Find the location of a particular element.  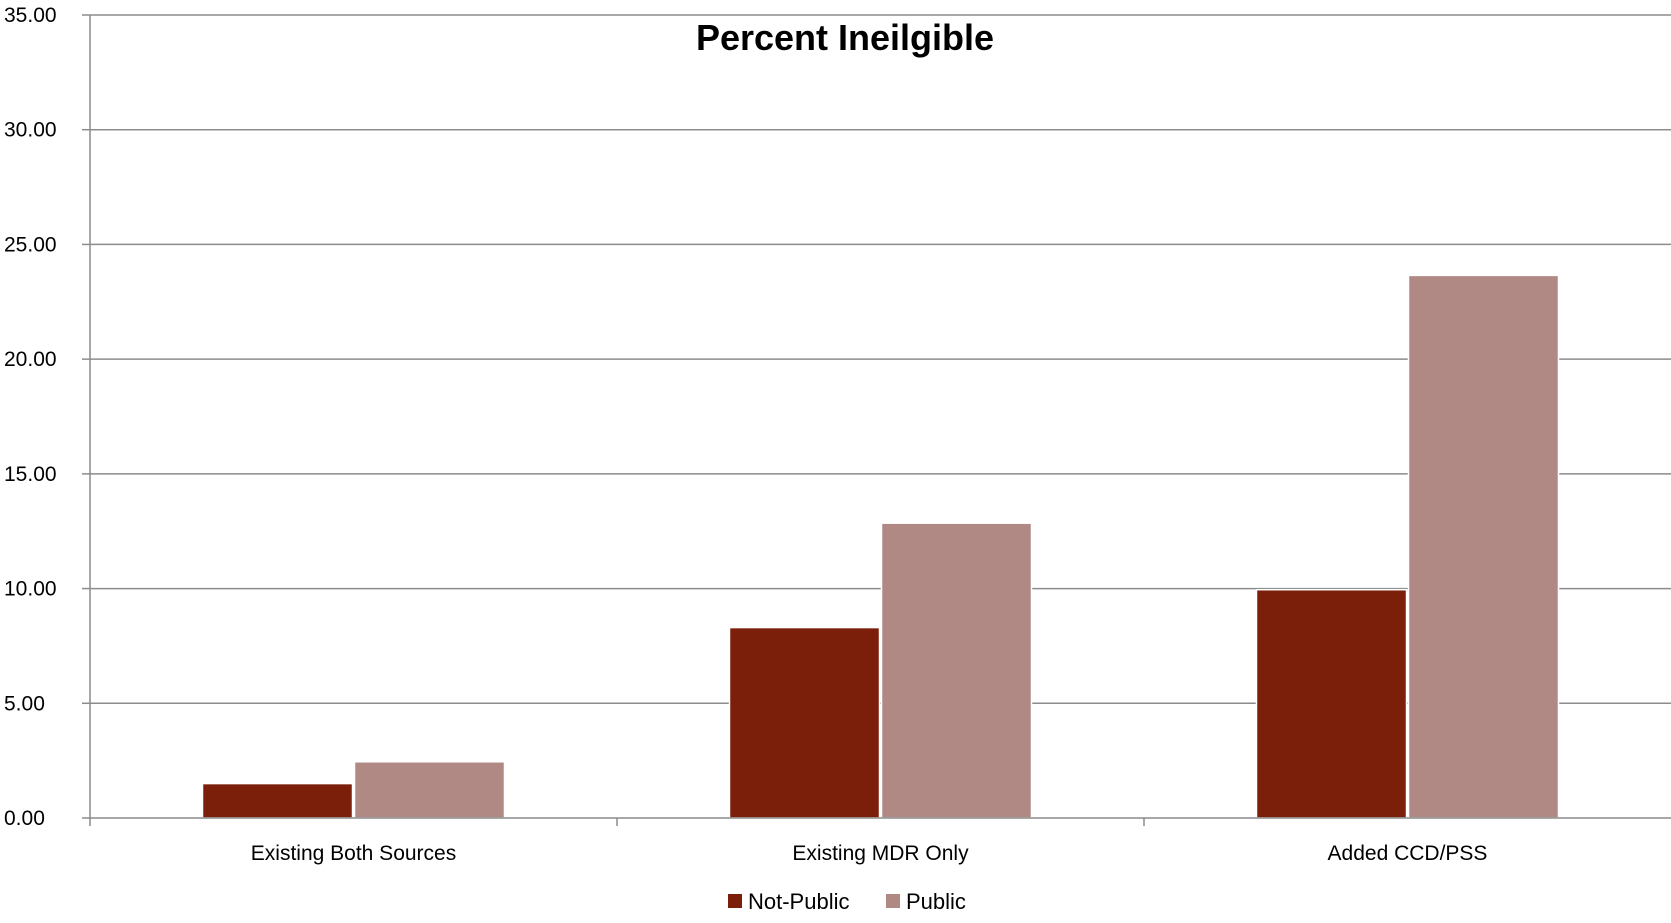

y-tick-label: 25.00 is located at coordinates (30, 244).